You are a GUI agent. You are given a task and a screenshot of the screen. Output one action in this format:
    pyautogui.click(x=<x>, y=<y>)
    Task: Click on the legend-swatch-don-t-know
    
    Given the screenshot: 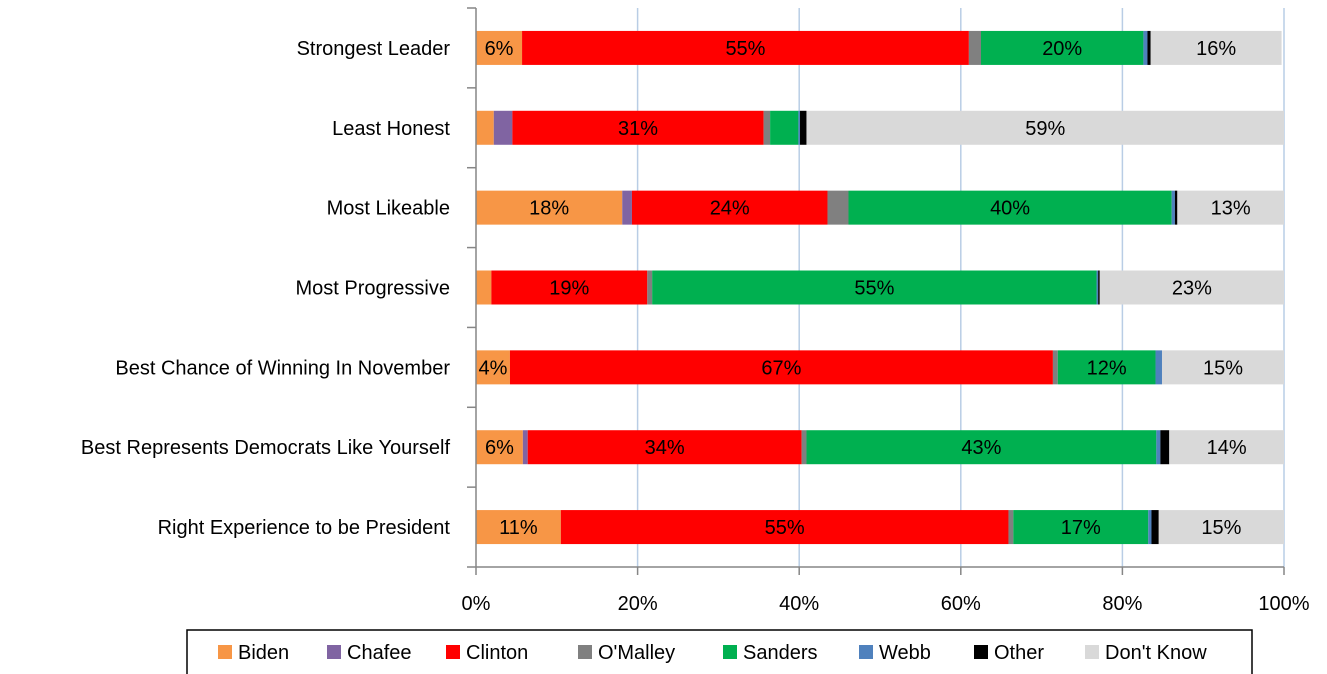 What is the action you would take?
    pyautogui.click(x=1092, y=652)
    